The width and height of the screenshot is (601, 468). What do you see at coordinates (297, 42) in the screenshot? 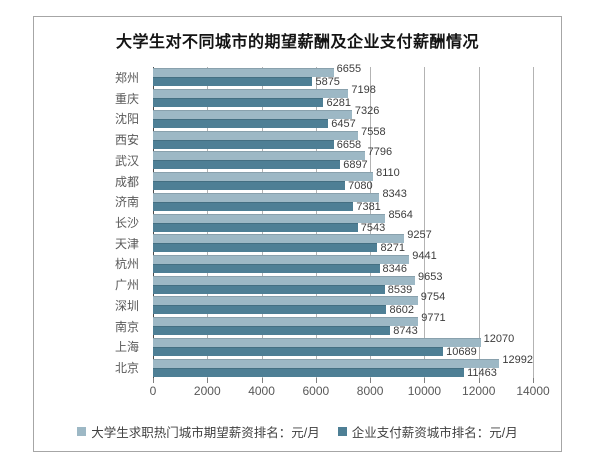
I see `chart-title: 大学生对不同城市的期望薪酬及企业支付薪酬情况` at bounding box center [297, 42].